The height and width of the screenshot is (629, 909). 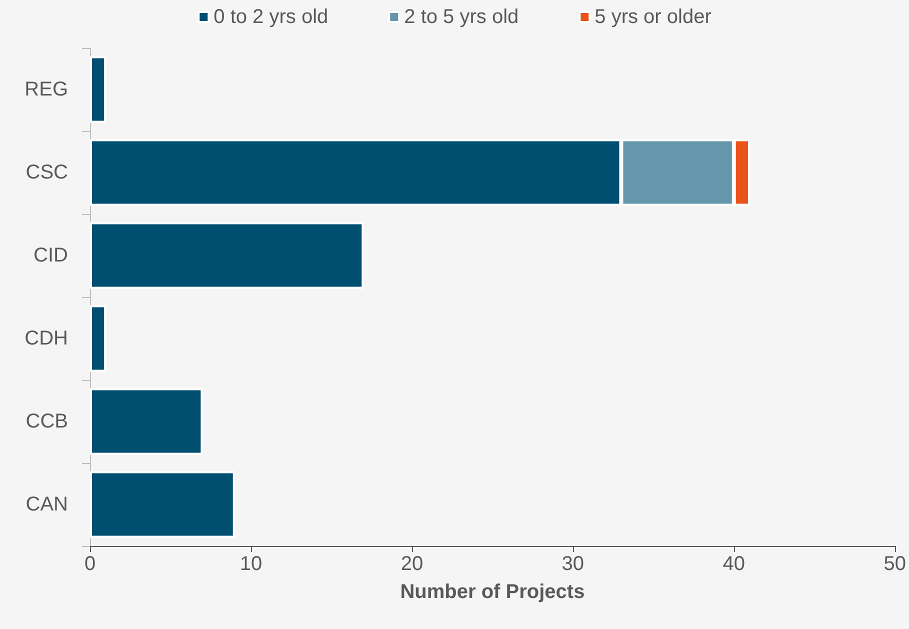 I want to click on x-tick-label: 0, so click(x=90, y=564).